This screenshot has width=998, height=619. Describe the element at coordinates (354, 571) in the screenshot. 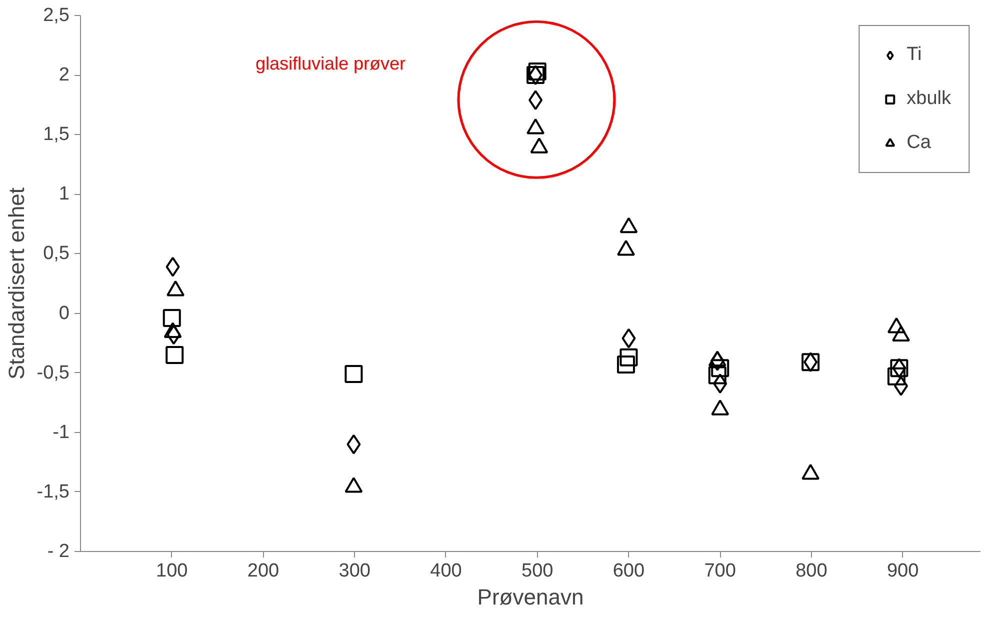

I see `x-tick-label: 300` at that location.